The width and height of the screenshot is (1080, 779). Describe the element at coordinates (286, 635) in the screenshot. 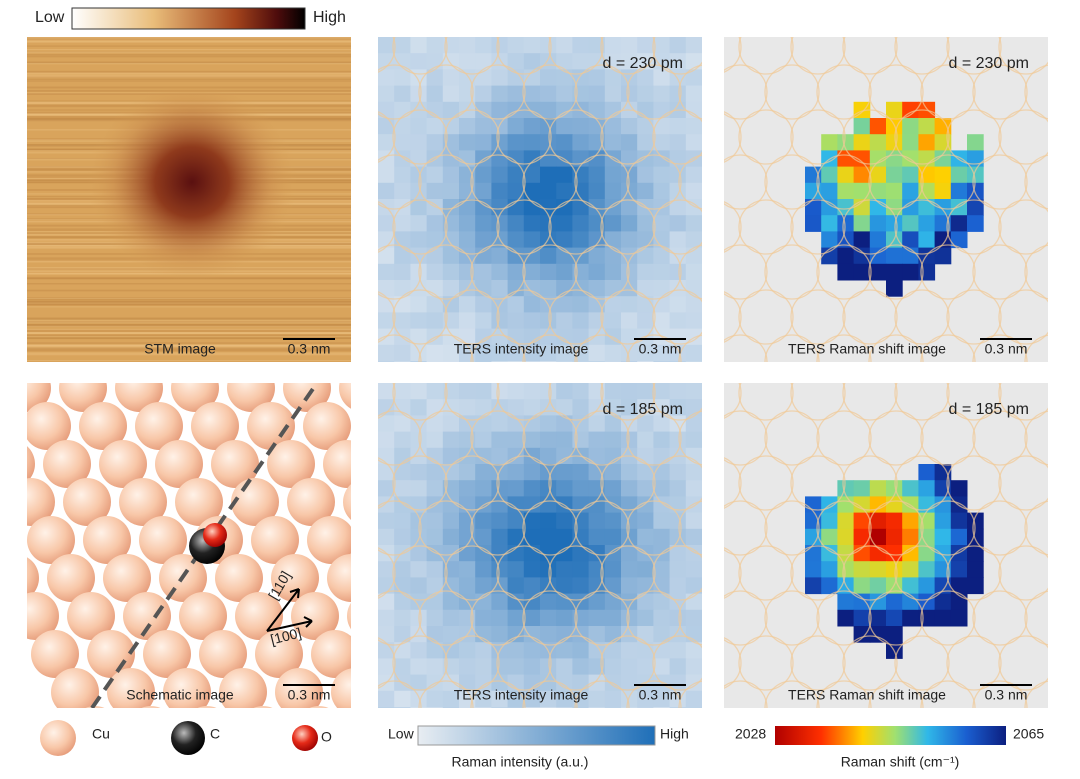

I see `direction-label: [100]` at that location.